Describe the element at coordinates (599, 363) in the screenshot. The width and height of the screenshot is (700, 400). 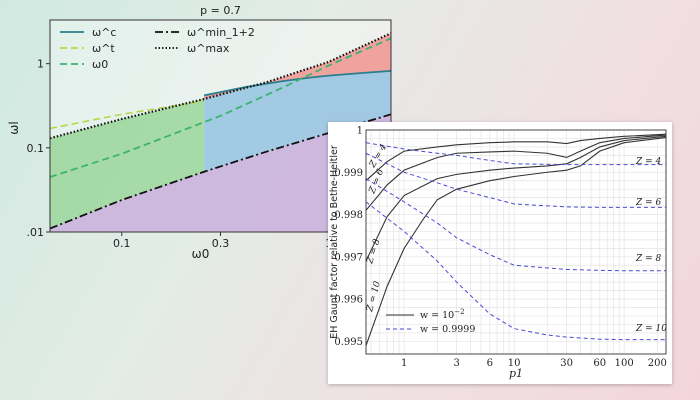
I see `x-tick-label: 60` at that location.